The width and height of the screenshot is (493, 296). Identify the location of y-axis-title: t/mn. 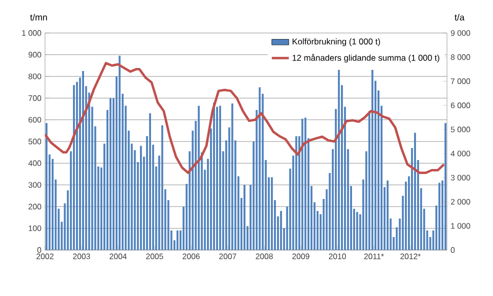
(38, 17).